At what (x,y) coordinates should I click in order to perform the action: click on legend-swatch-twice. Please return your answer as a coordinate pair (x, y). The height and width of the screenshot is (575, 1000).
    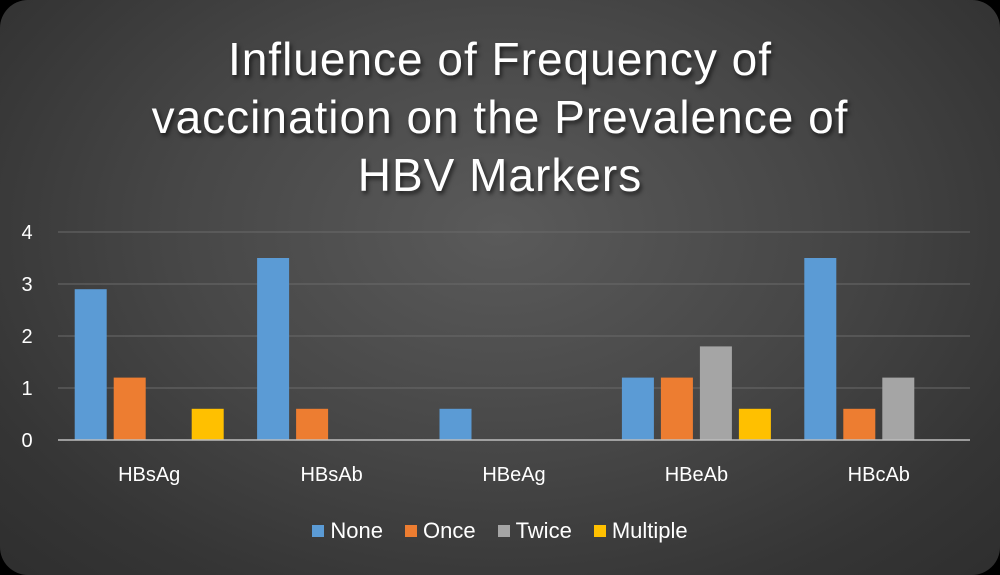
    Looking at the image, I should click on (503, 531).